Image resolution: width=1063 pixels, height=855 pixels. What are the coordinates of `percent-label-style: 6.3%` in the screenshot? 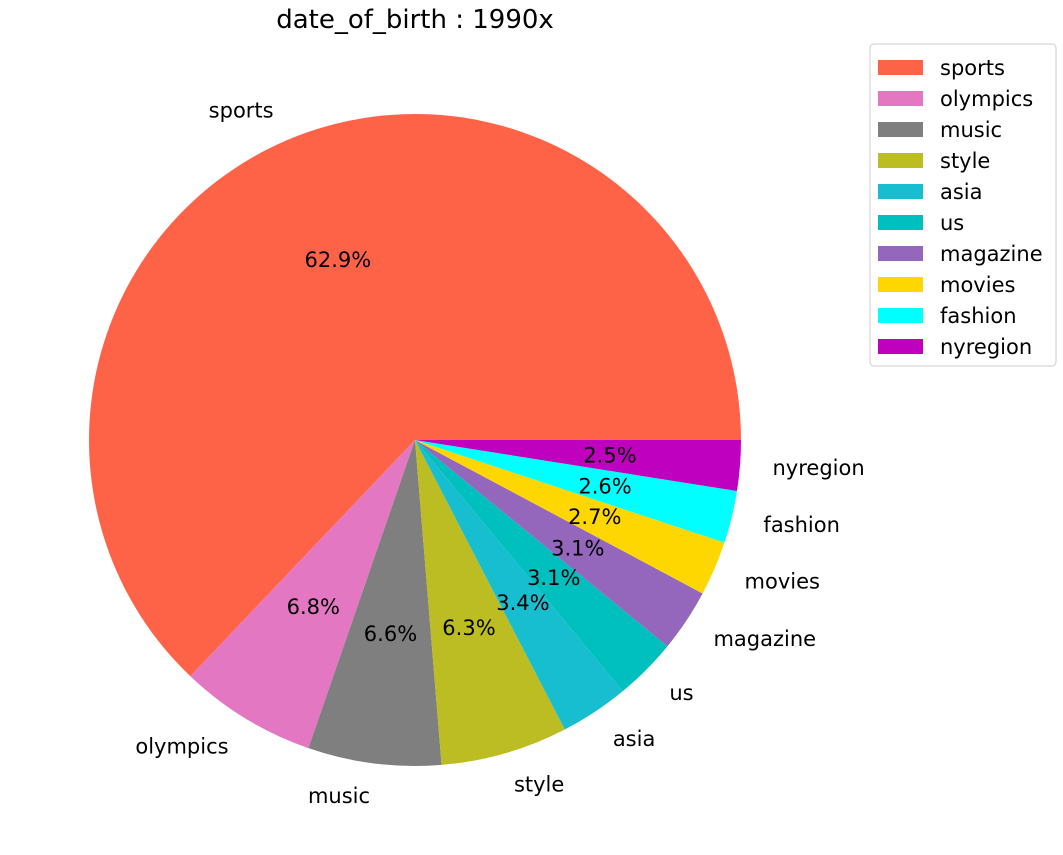 It's located at (468, 628).